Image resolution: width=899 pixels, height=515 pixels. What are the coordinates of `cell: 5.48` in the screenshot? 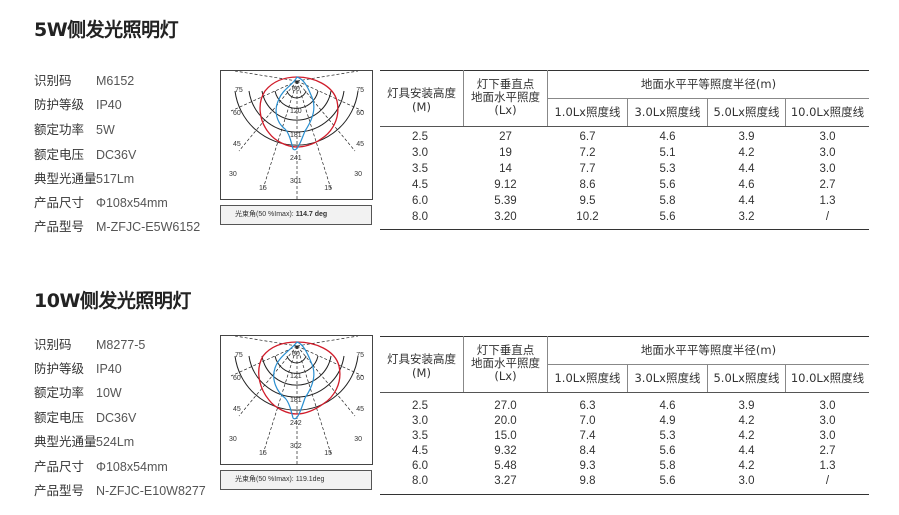 It's located at (505, 466).